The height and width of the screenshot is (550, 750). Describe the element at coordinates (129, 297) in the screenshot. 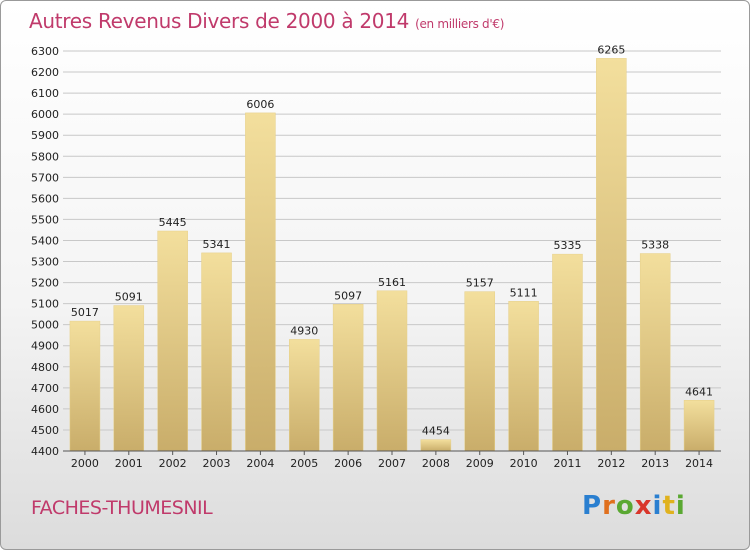

I see `value-label: 5091` at that location.